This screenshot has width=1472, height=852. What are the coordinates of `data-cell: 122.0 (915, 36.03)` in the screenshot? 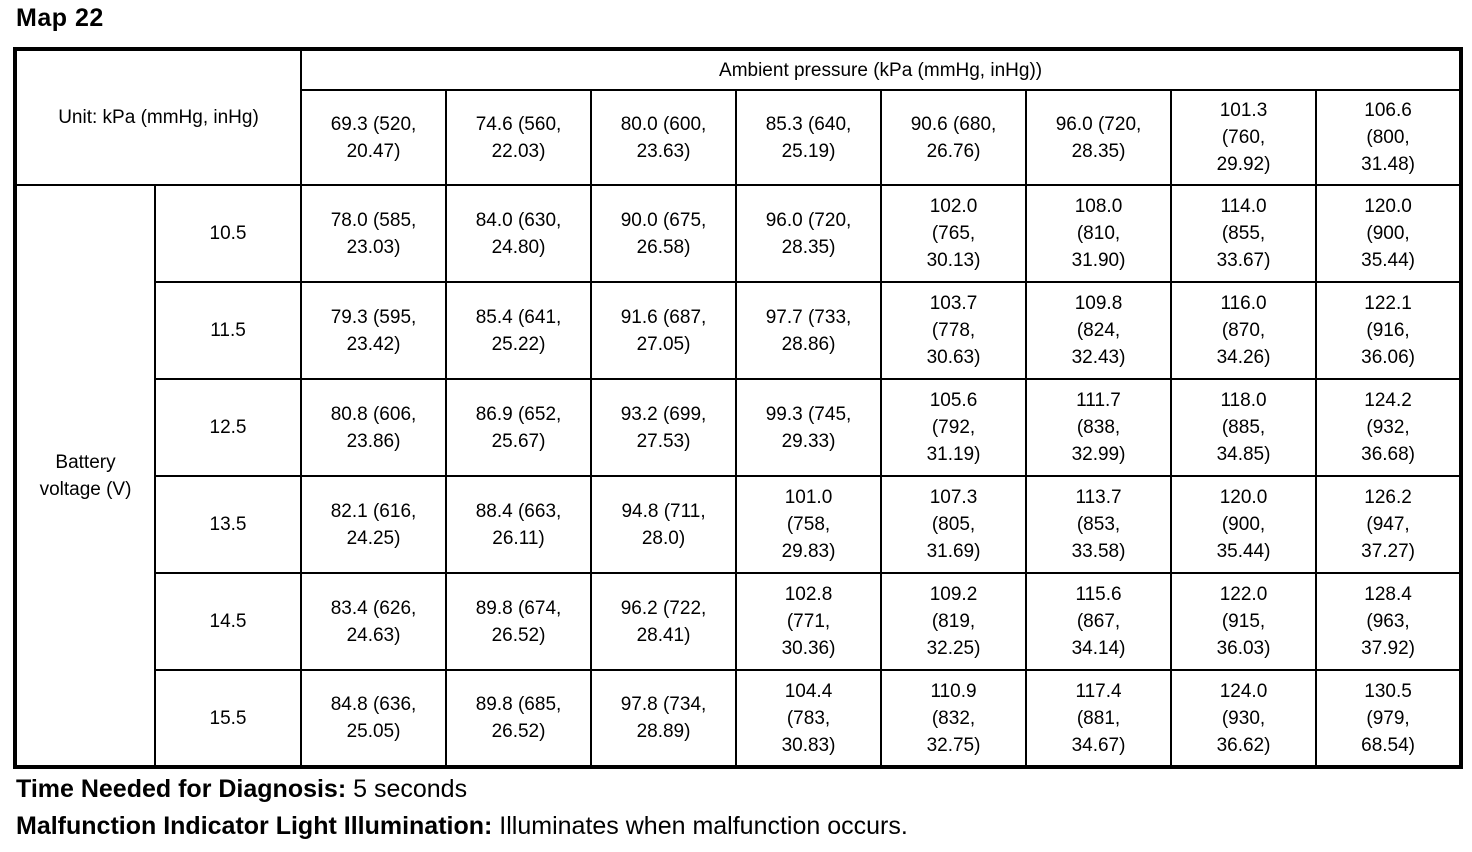 It's located at (1244, 621).